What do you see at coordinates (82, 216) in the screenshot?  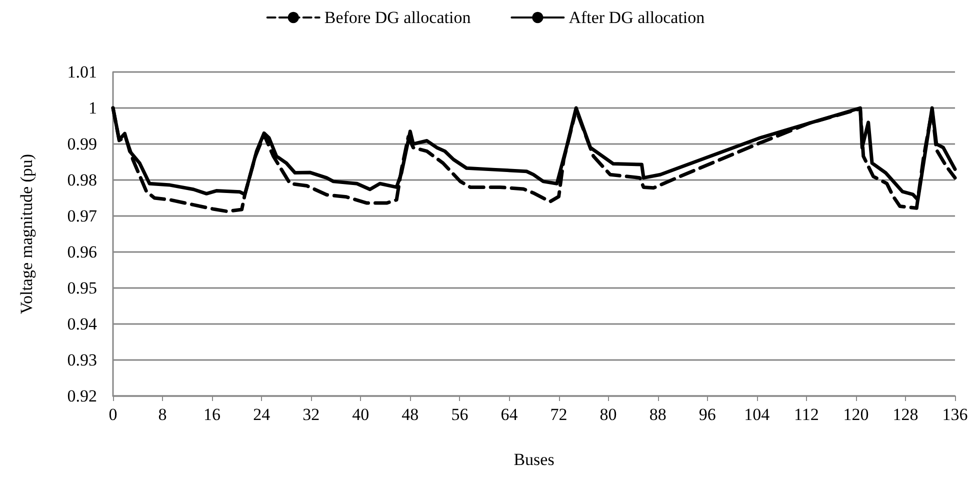 I see `y-tick-label: 0.97` at bounding box center [82, 216].